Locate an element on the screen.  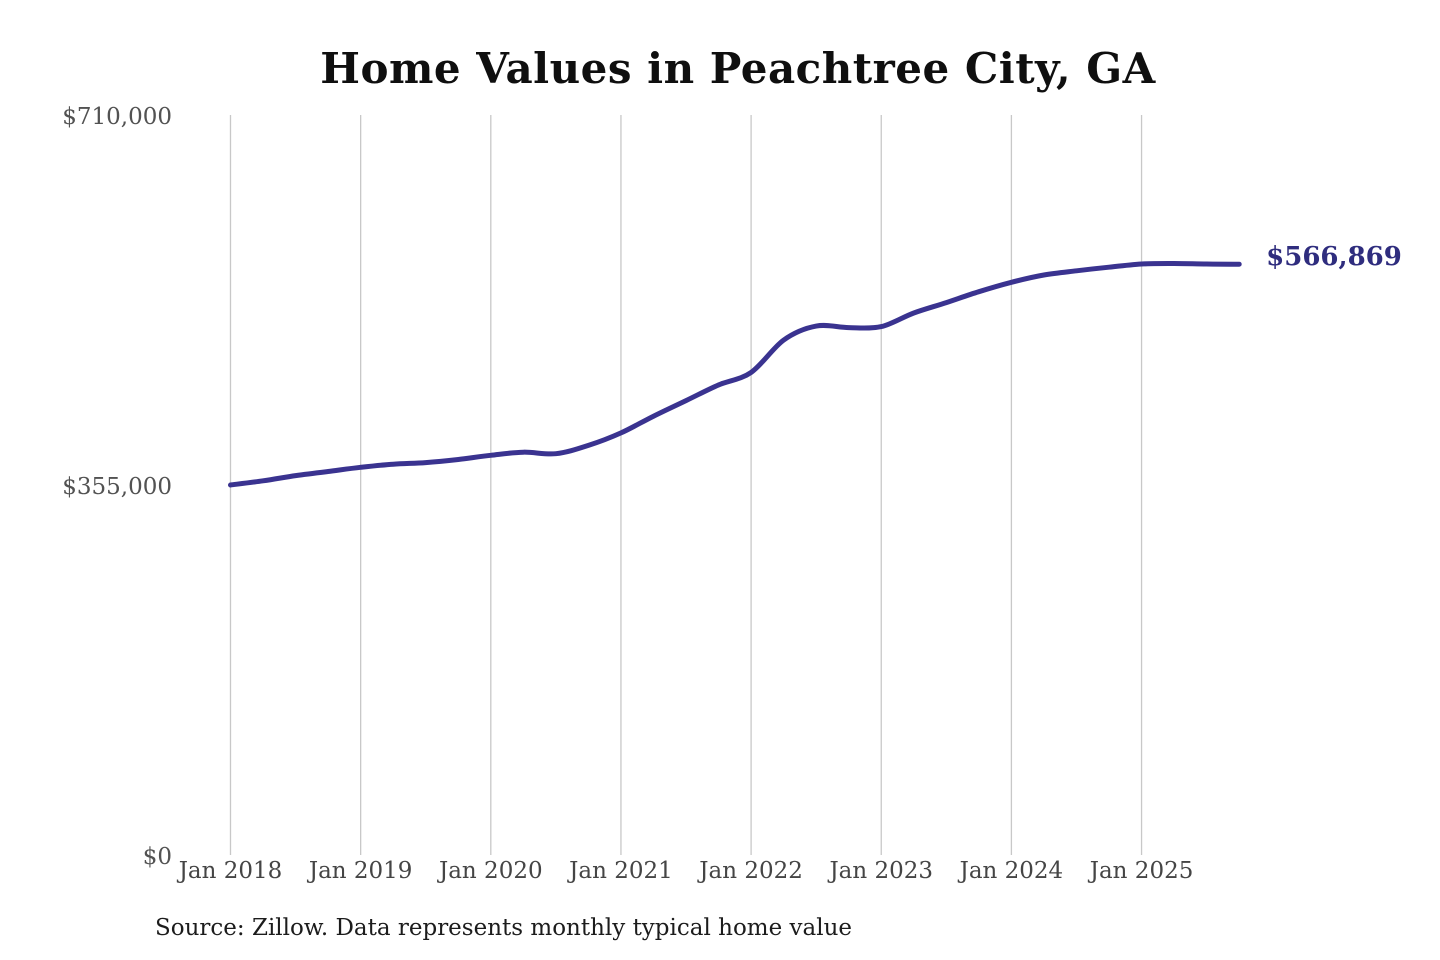
end-value-label: $566,869 is located at coordinates (1334, 257).